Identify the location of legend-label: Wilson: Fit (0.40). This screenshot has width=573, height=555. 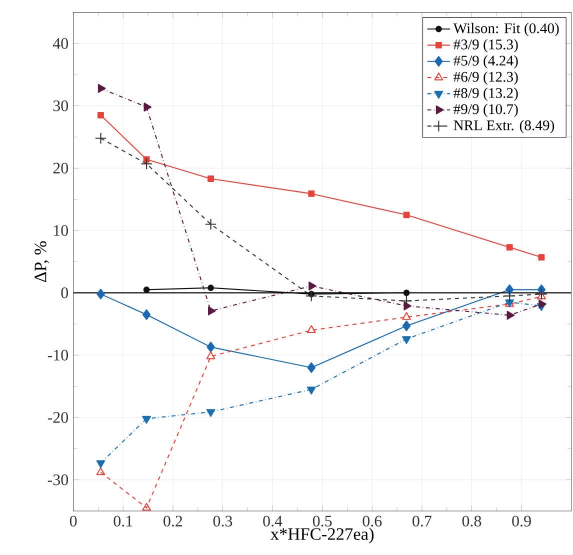
(506, 29).